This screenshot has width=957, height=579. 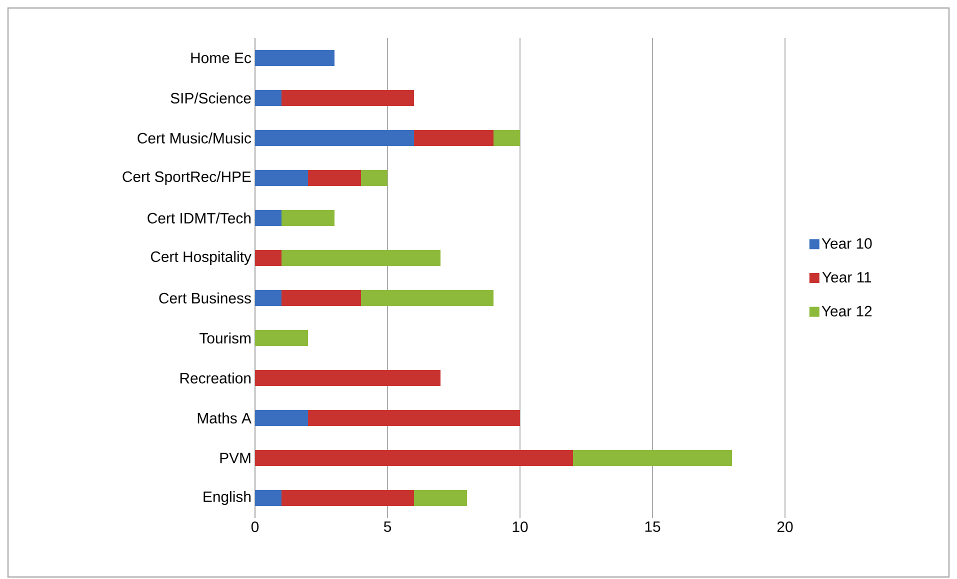 What do you see at coordinates (205, 298) in the screenshot?
I see `y-tick-label: Cert Business` at bounding box center [205, 298].